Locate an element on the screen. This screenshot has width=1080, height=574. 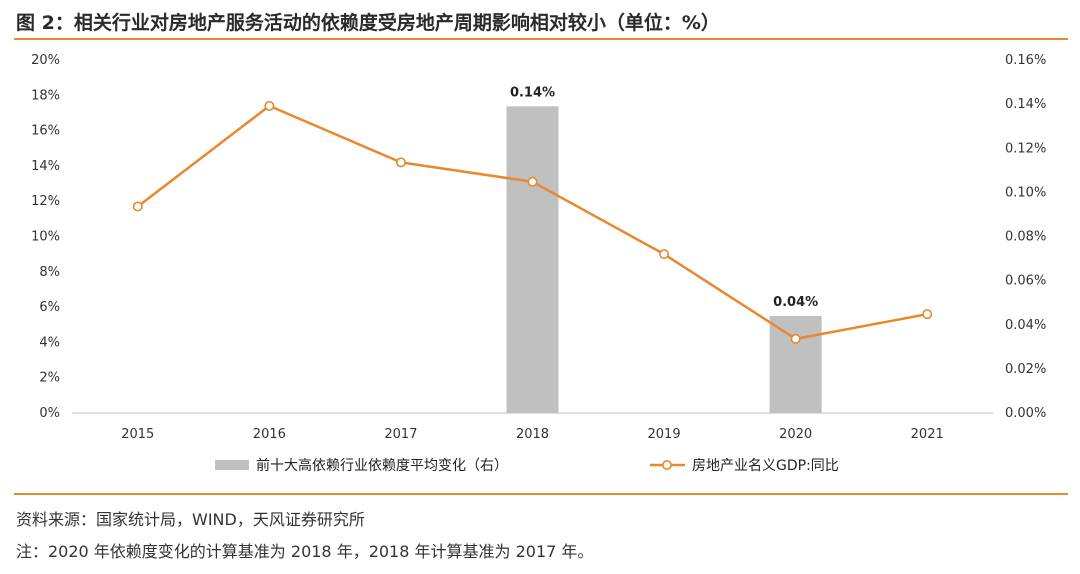
figure-title: 图 2：相关行业对房地产服务活动的依赖度受房地产周期影响相对较小（单位：%） is located at coordinates (368, 23).